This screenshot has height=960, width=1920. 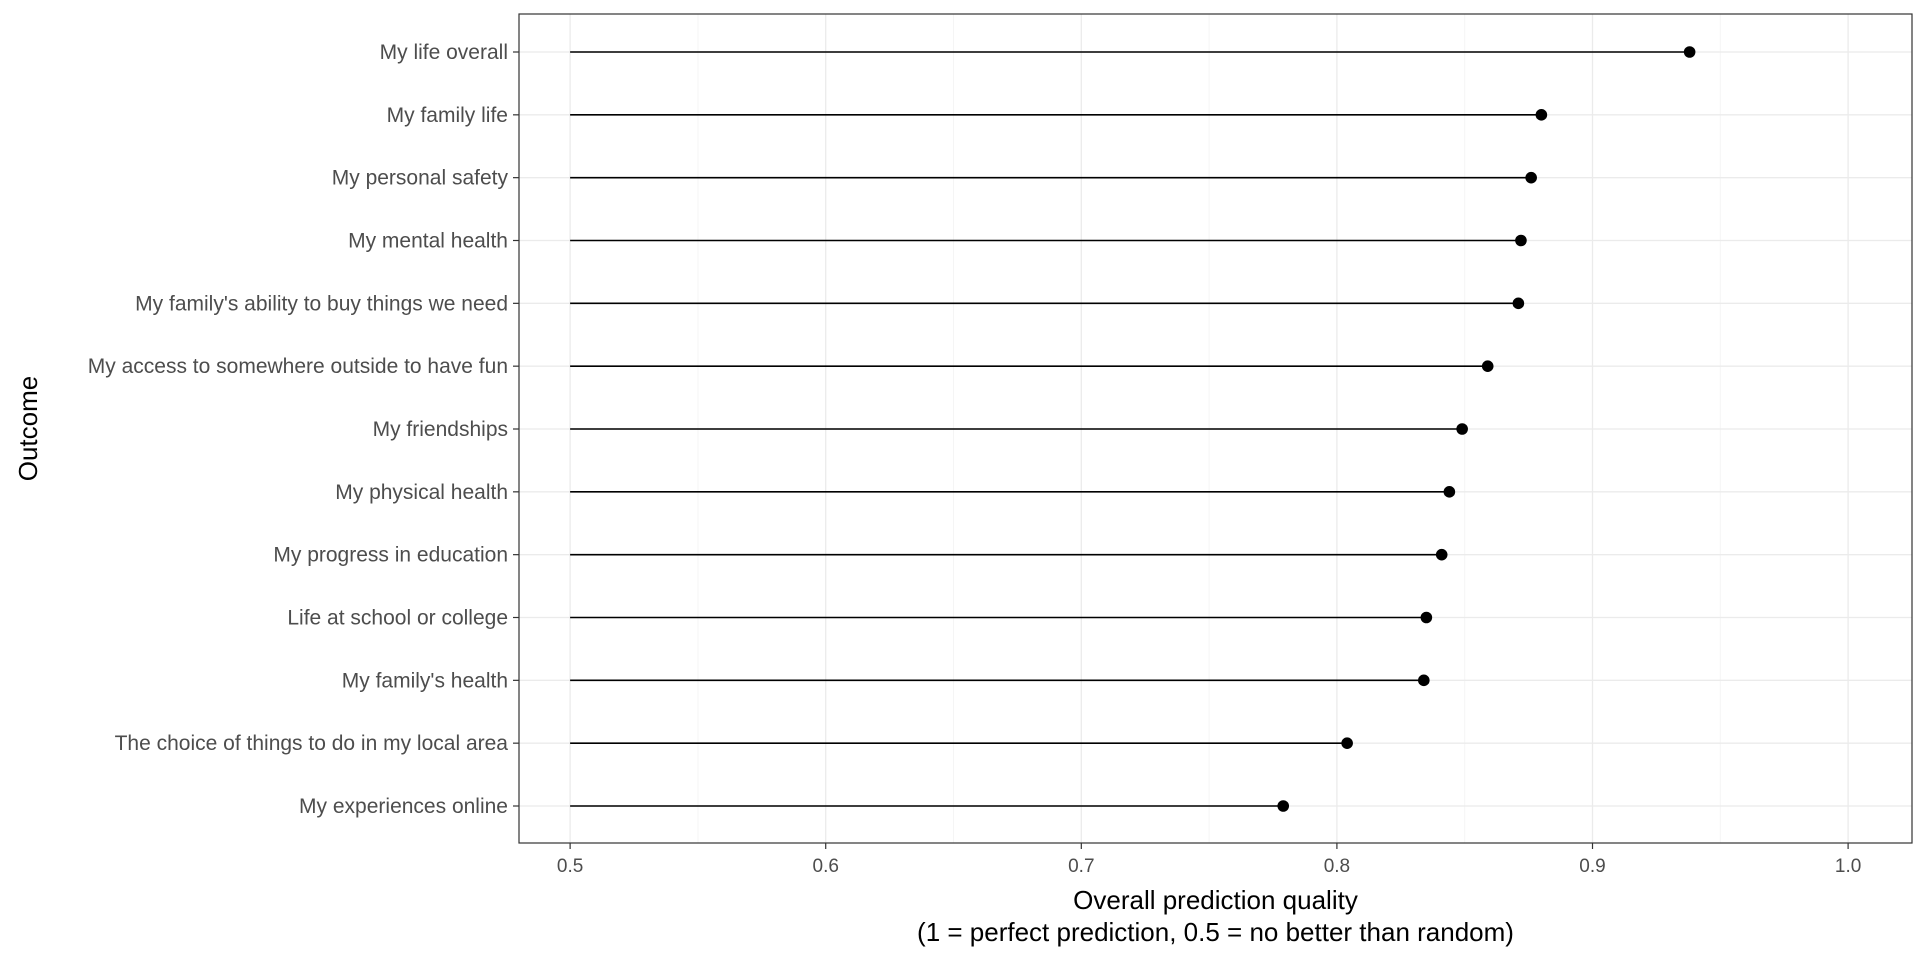 What do you see at coordinates (421, 492) in the screenshot?
I see `y-tick-label: My physical health` at bounding box center [421, 492].